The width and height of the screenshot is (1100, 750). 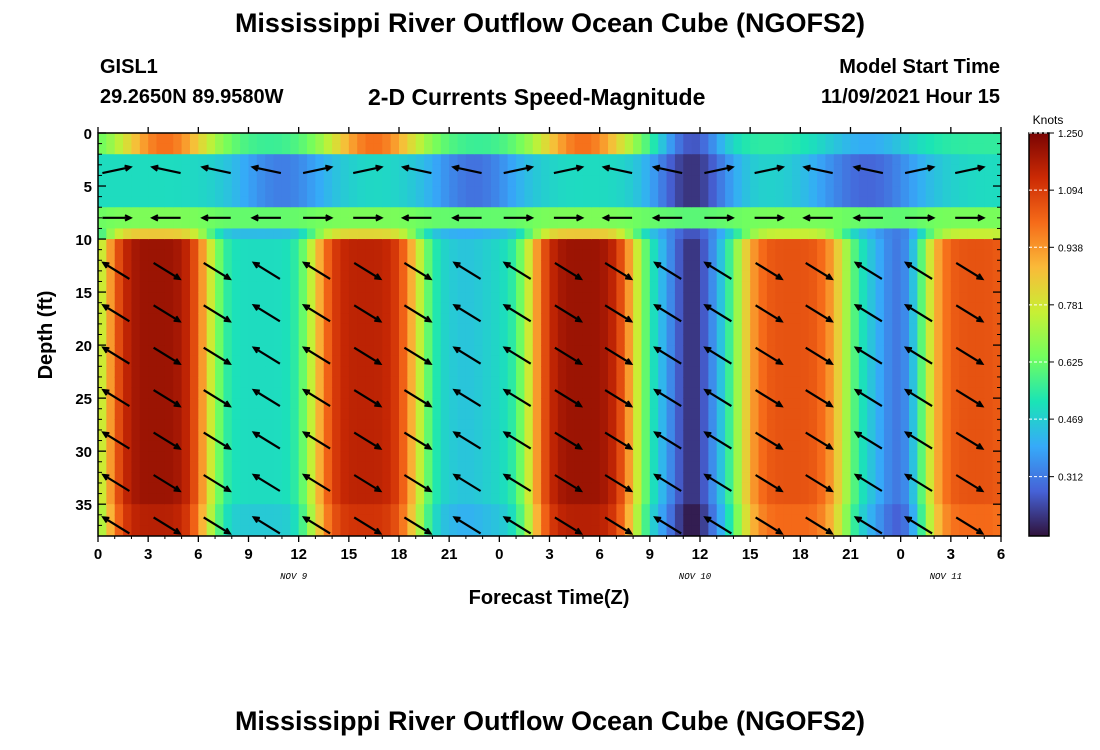 What do you see at coordinates (850, 554) in the screenshot?
I see `x-tick-label: 21` at bounding box center [850, 554].